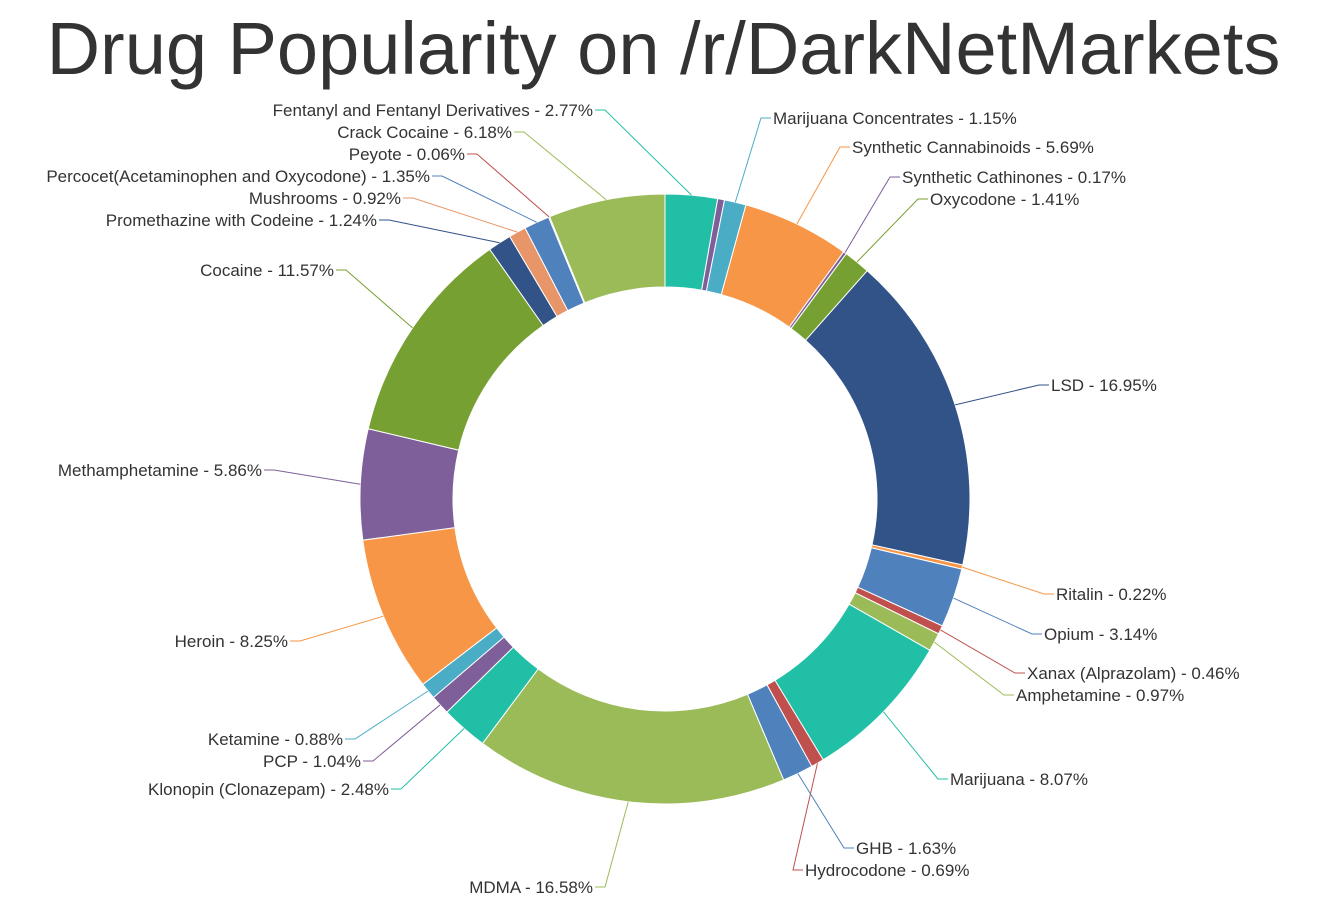 Image resolution: width=1327 pixels, height=911 pixels. Describe the element at coordinates (1004, 199) in the screenshot. I see `slice-label: Oxycodone - 1.41%` at that location.